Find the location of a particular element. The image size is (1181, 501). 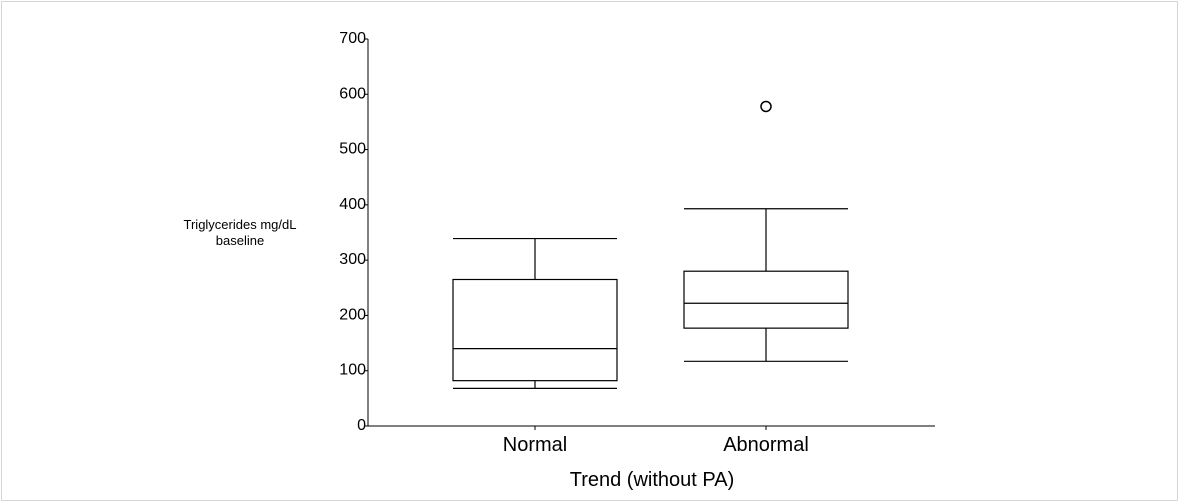

box-normal is located at coordinates (535, 313).